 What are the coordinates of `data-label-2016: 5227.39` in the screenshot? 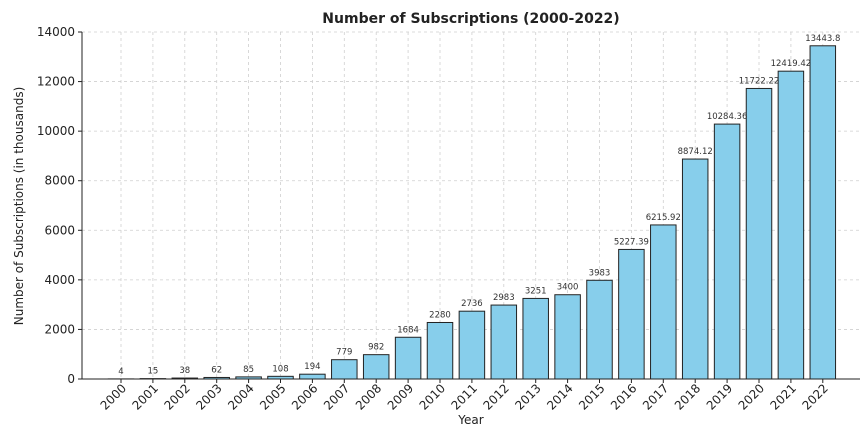 It's located at (631, 242).